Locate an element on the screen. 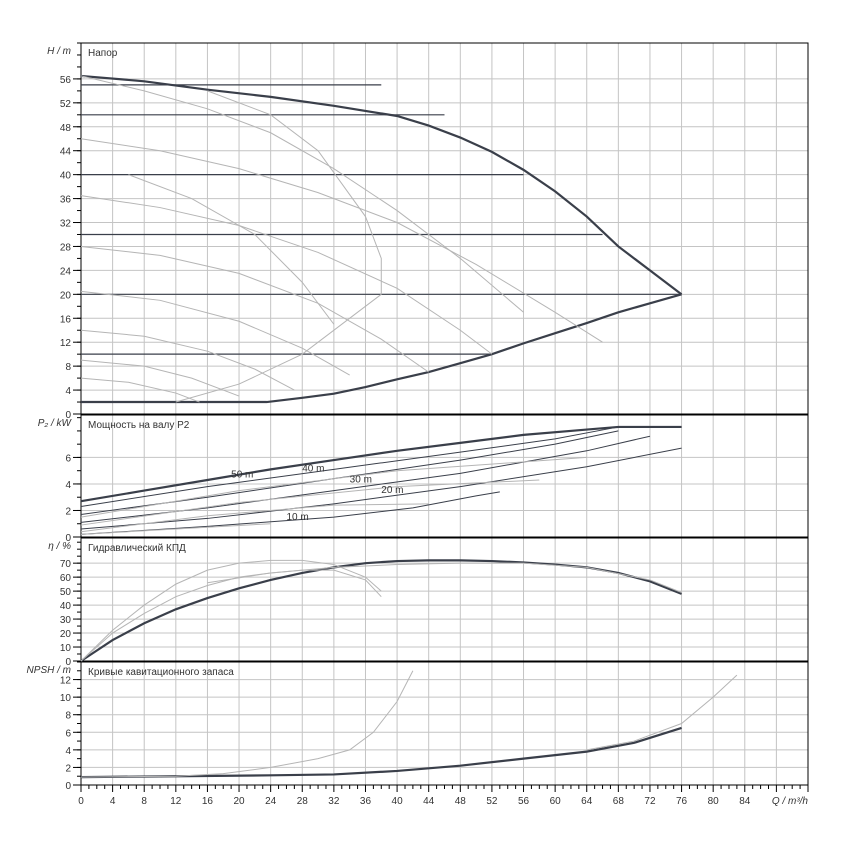 The image size is (850, 850). y-axis-label: η / % is located at coordinates (59, 546).